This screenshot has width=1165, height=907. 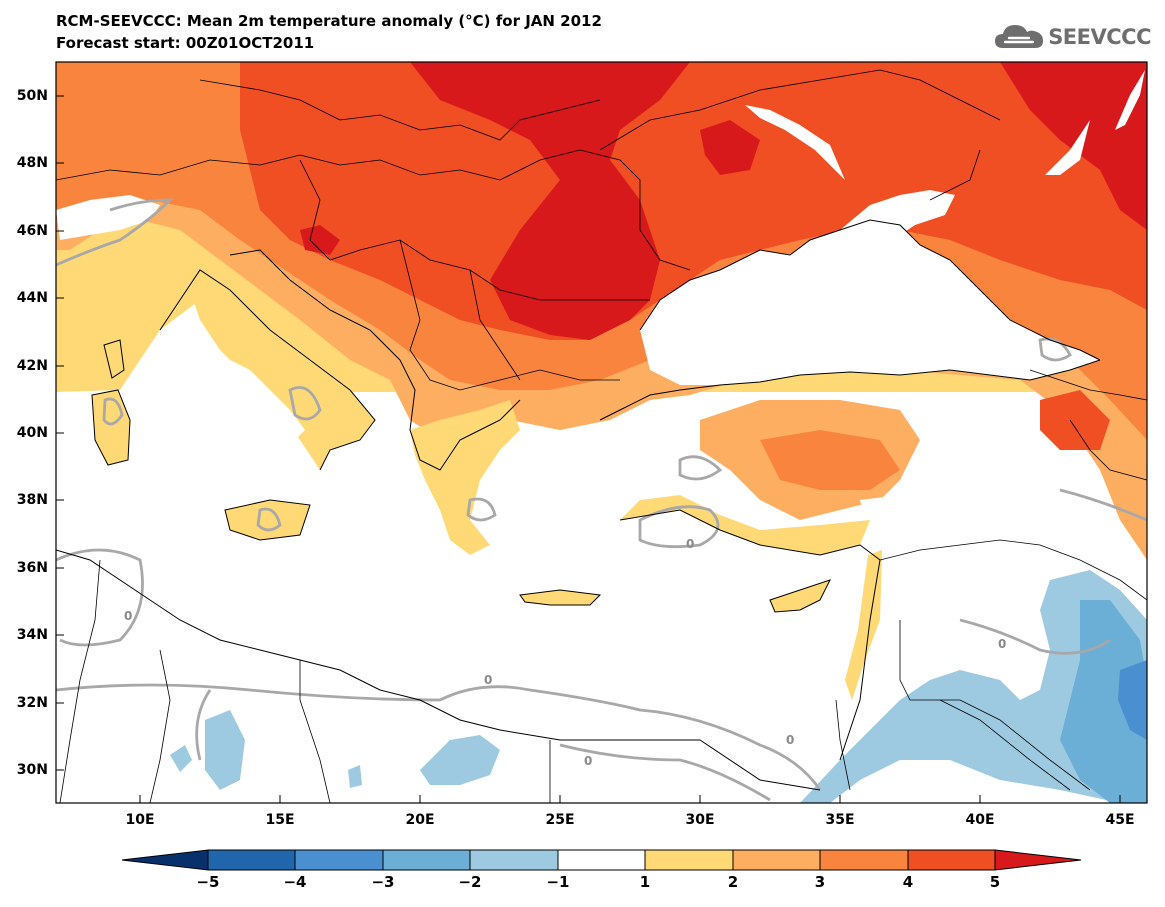 I want to click on corsica-land, so click(x=114, y=359).